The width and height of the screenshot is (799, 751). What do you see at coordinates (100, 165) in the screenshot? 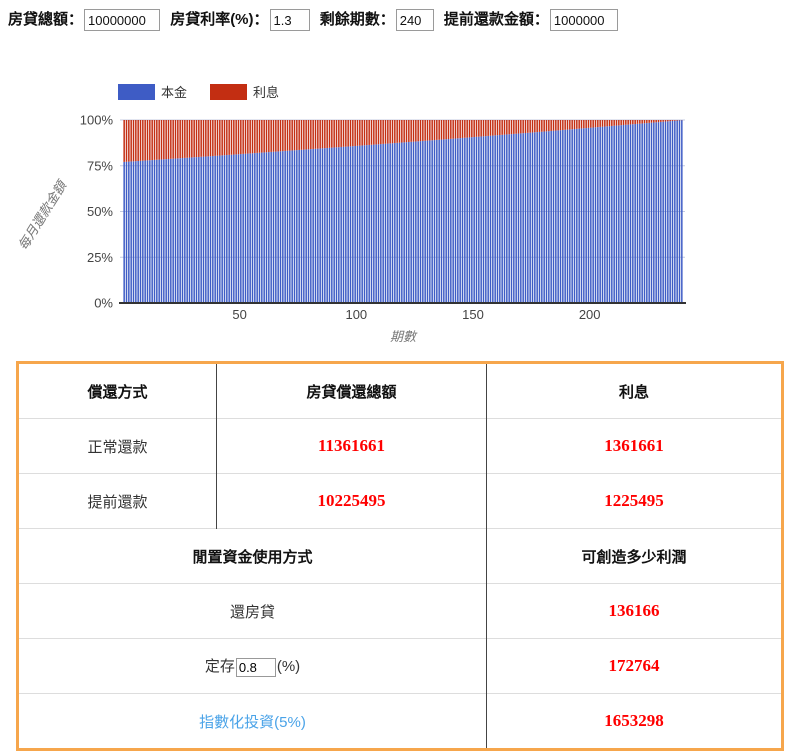
I see `svg-text: 75%` at bounding box center [100, 165].